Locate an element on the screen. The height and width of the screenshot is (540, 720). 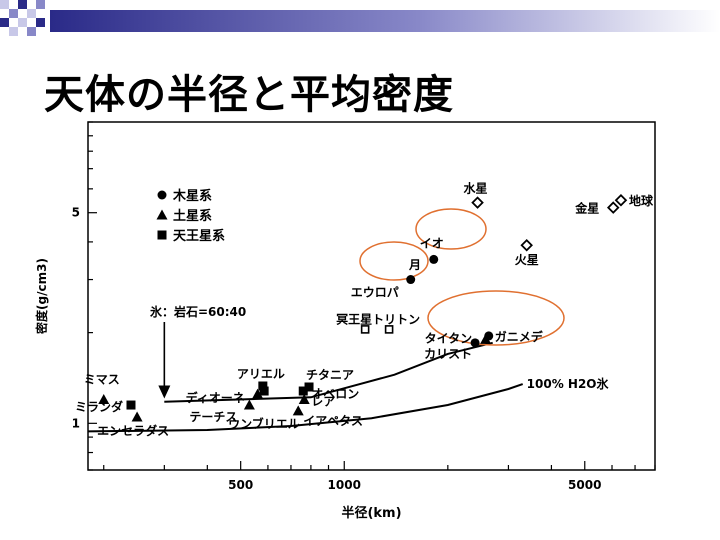
y-tick-label: 5 is located at coordinates (76, 213).